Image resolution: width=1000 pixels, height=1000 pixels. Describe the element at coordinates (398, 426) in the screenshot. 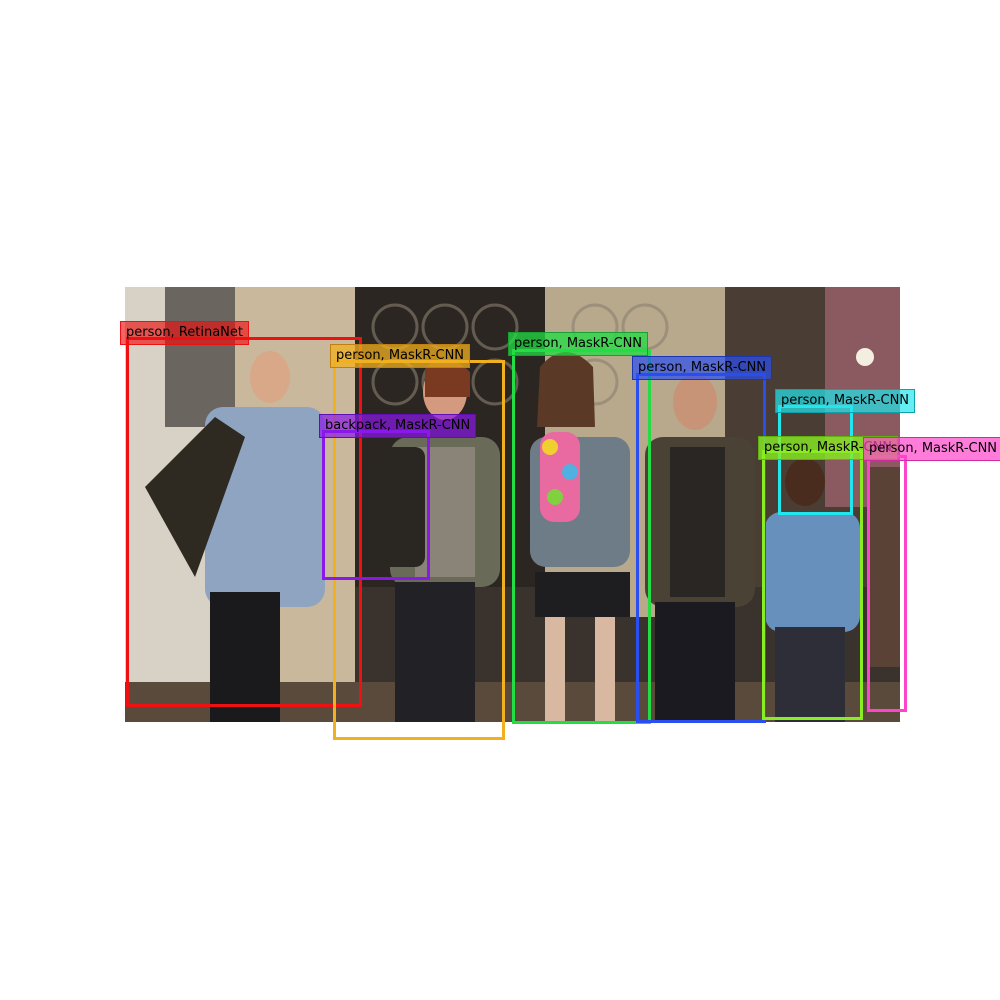

I see `detection-label-backpack-maskrcnn: backpack, MaskR-CNN` at that location.